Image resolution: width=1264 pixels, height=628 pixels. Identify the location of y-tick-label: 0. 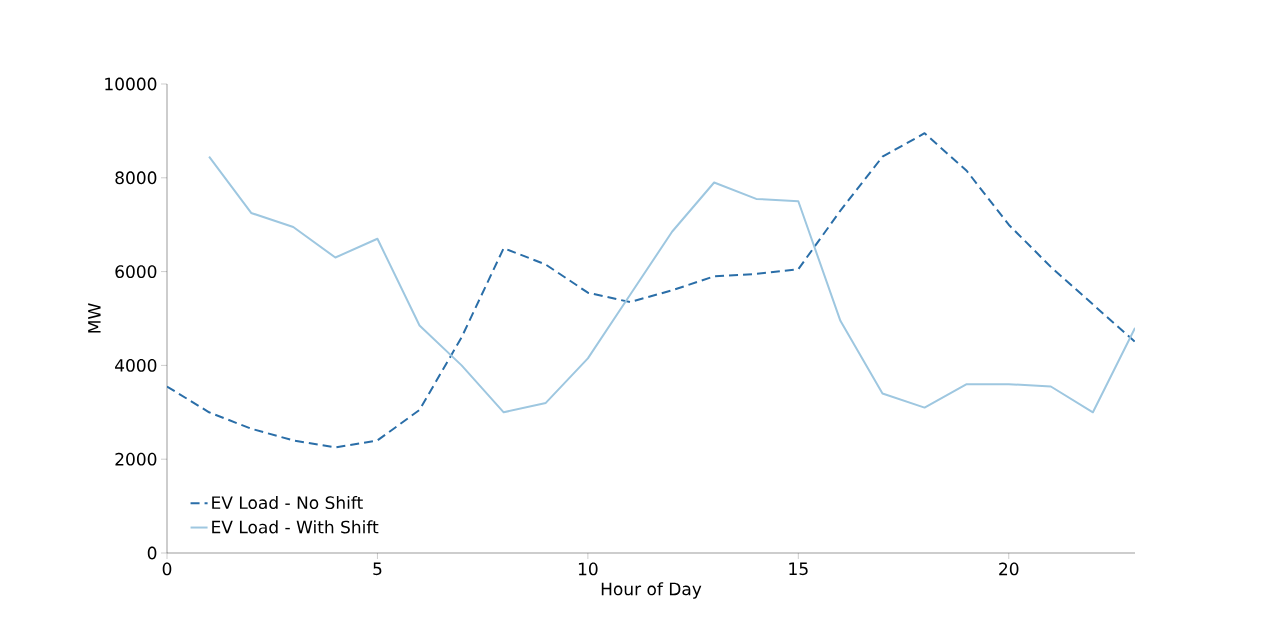
(152, 553).